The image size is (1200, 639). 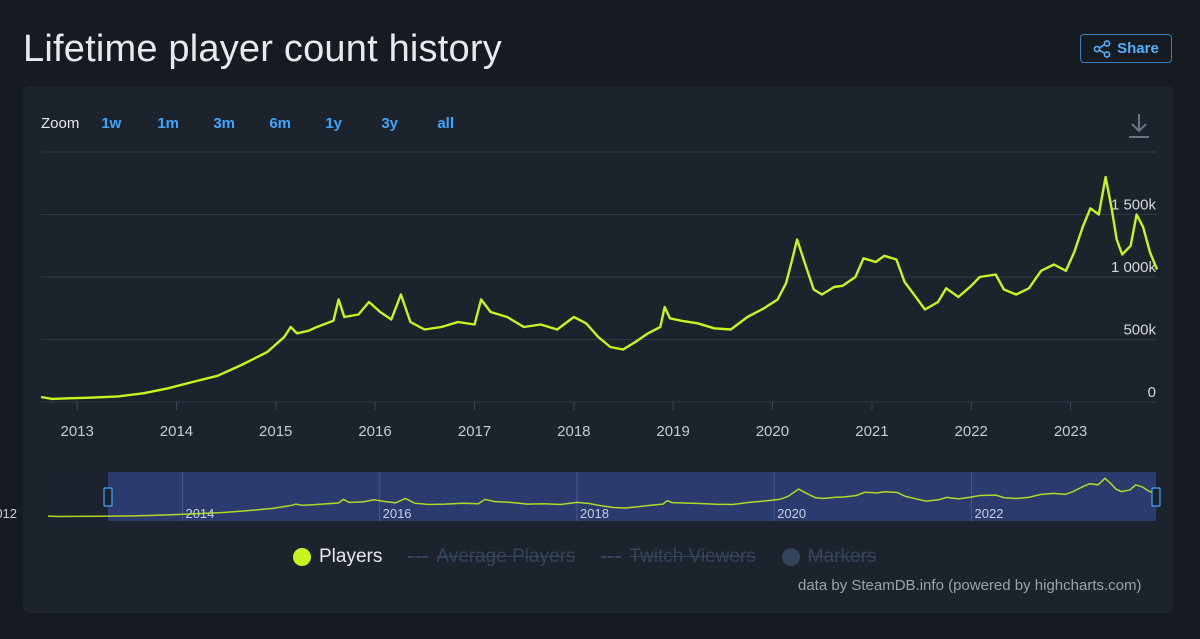 I want to click on players-dot-icon, so click(x=302, y=557).